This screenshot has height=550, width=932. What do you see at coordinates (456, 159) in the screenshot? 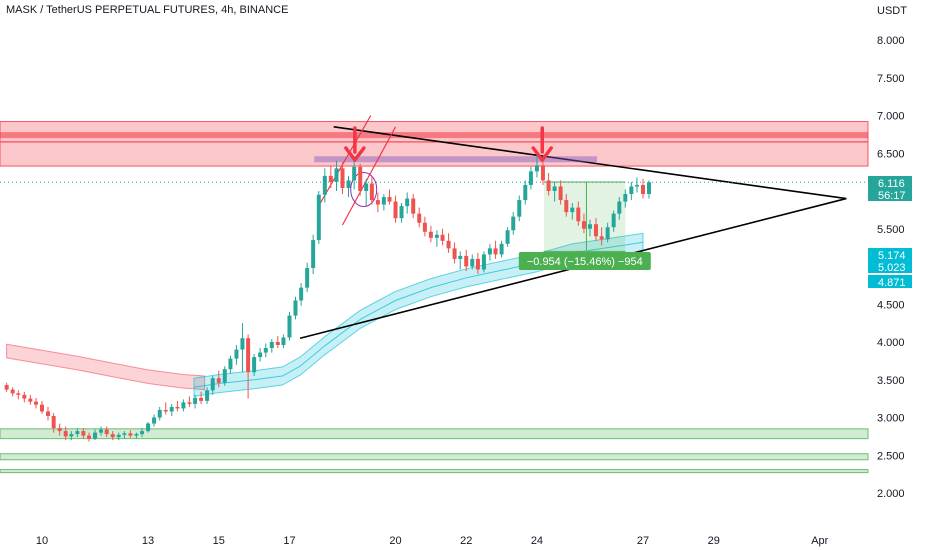
I see `horizontal-highlight` at bounding box center [456, 159].